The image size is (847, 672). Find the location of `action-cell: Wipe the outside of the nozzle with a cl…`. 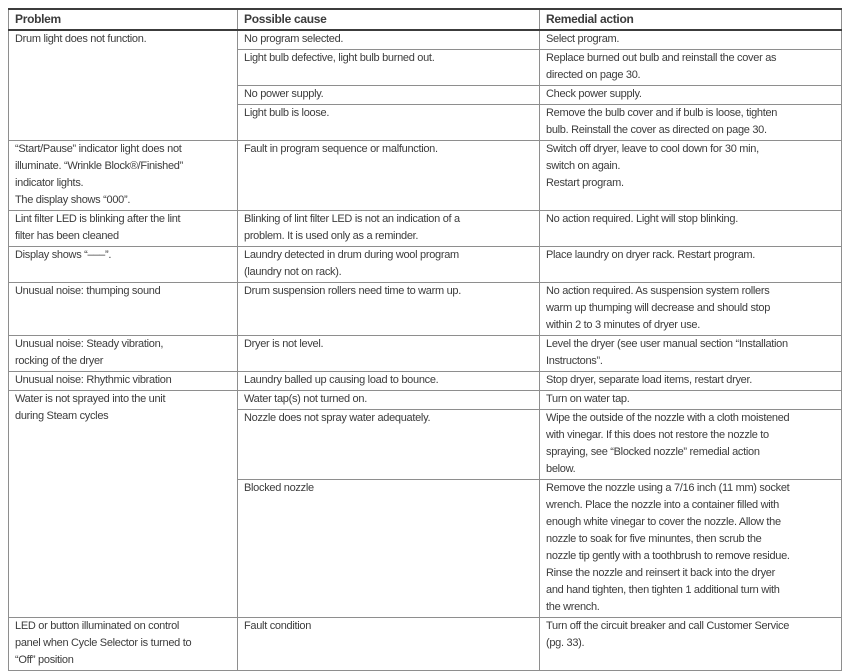

action-cell: Wipe the outside of the nozzle with a cl… is located at coordinates (690, 444).